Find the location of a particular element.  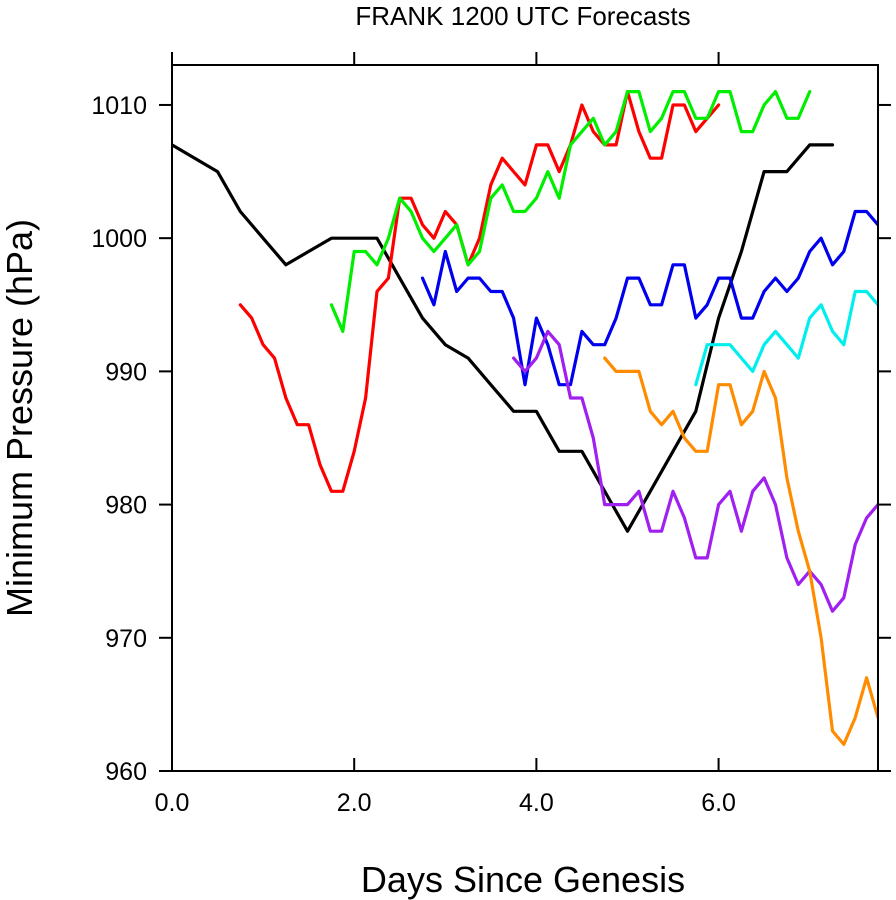

x-tick-label: 6.0 is located at coordinates (718, 803).